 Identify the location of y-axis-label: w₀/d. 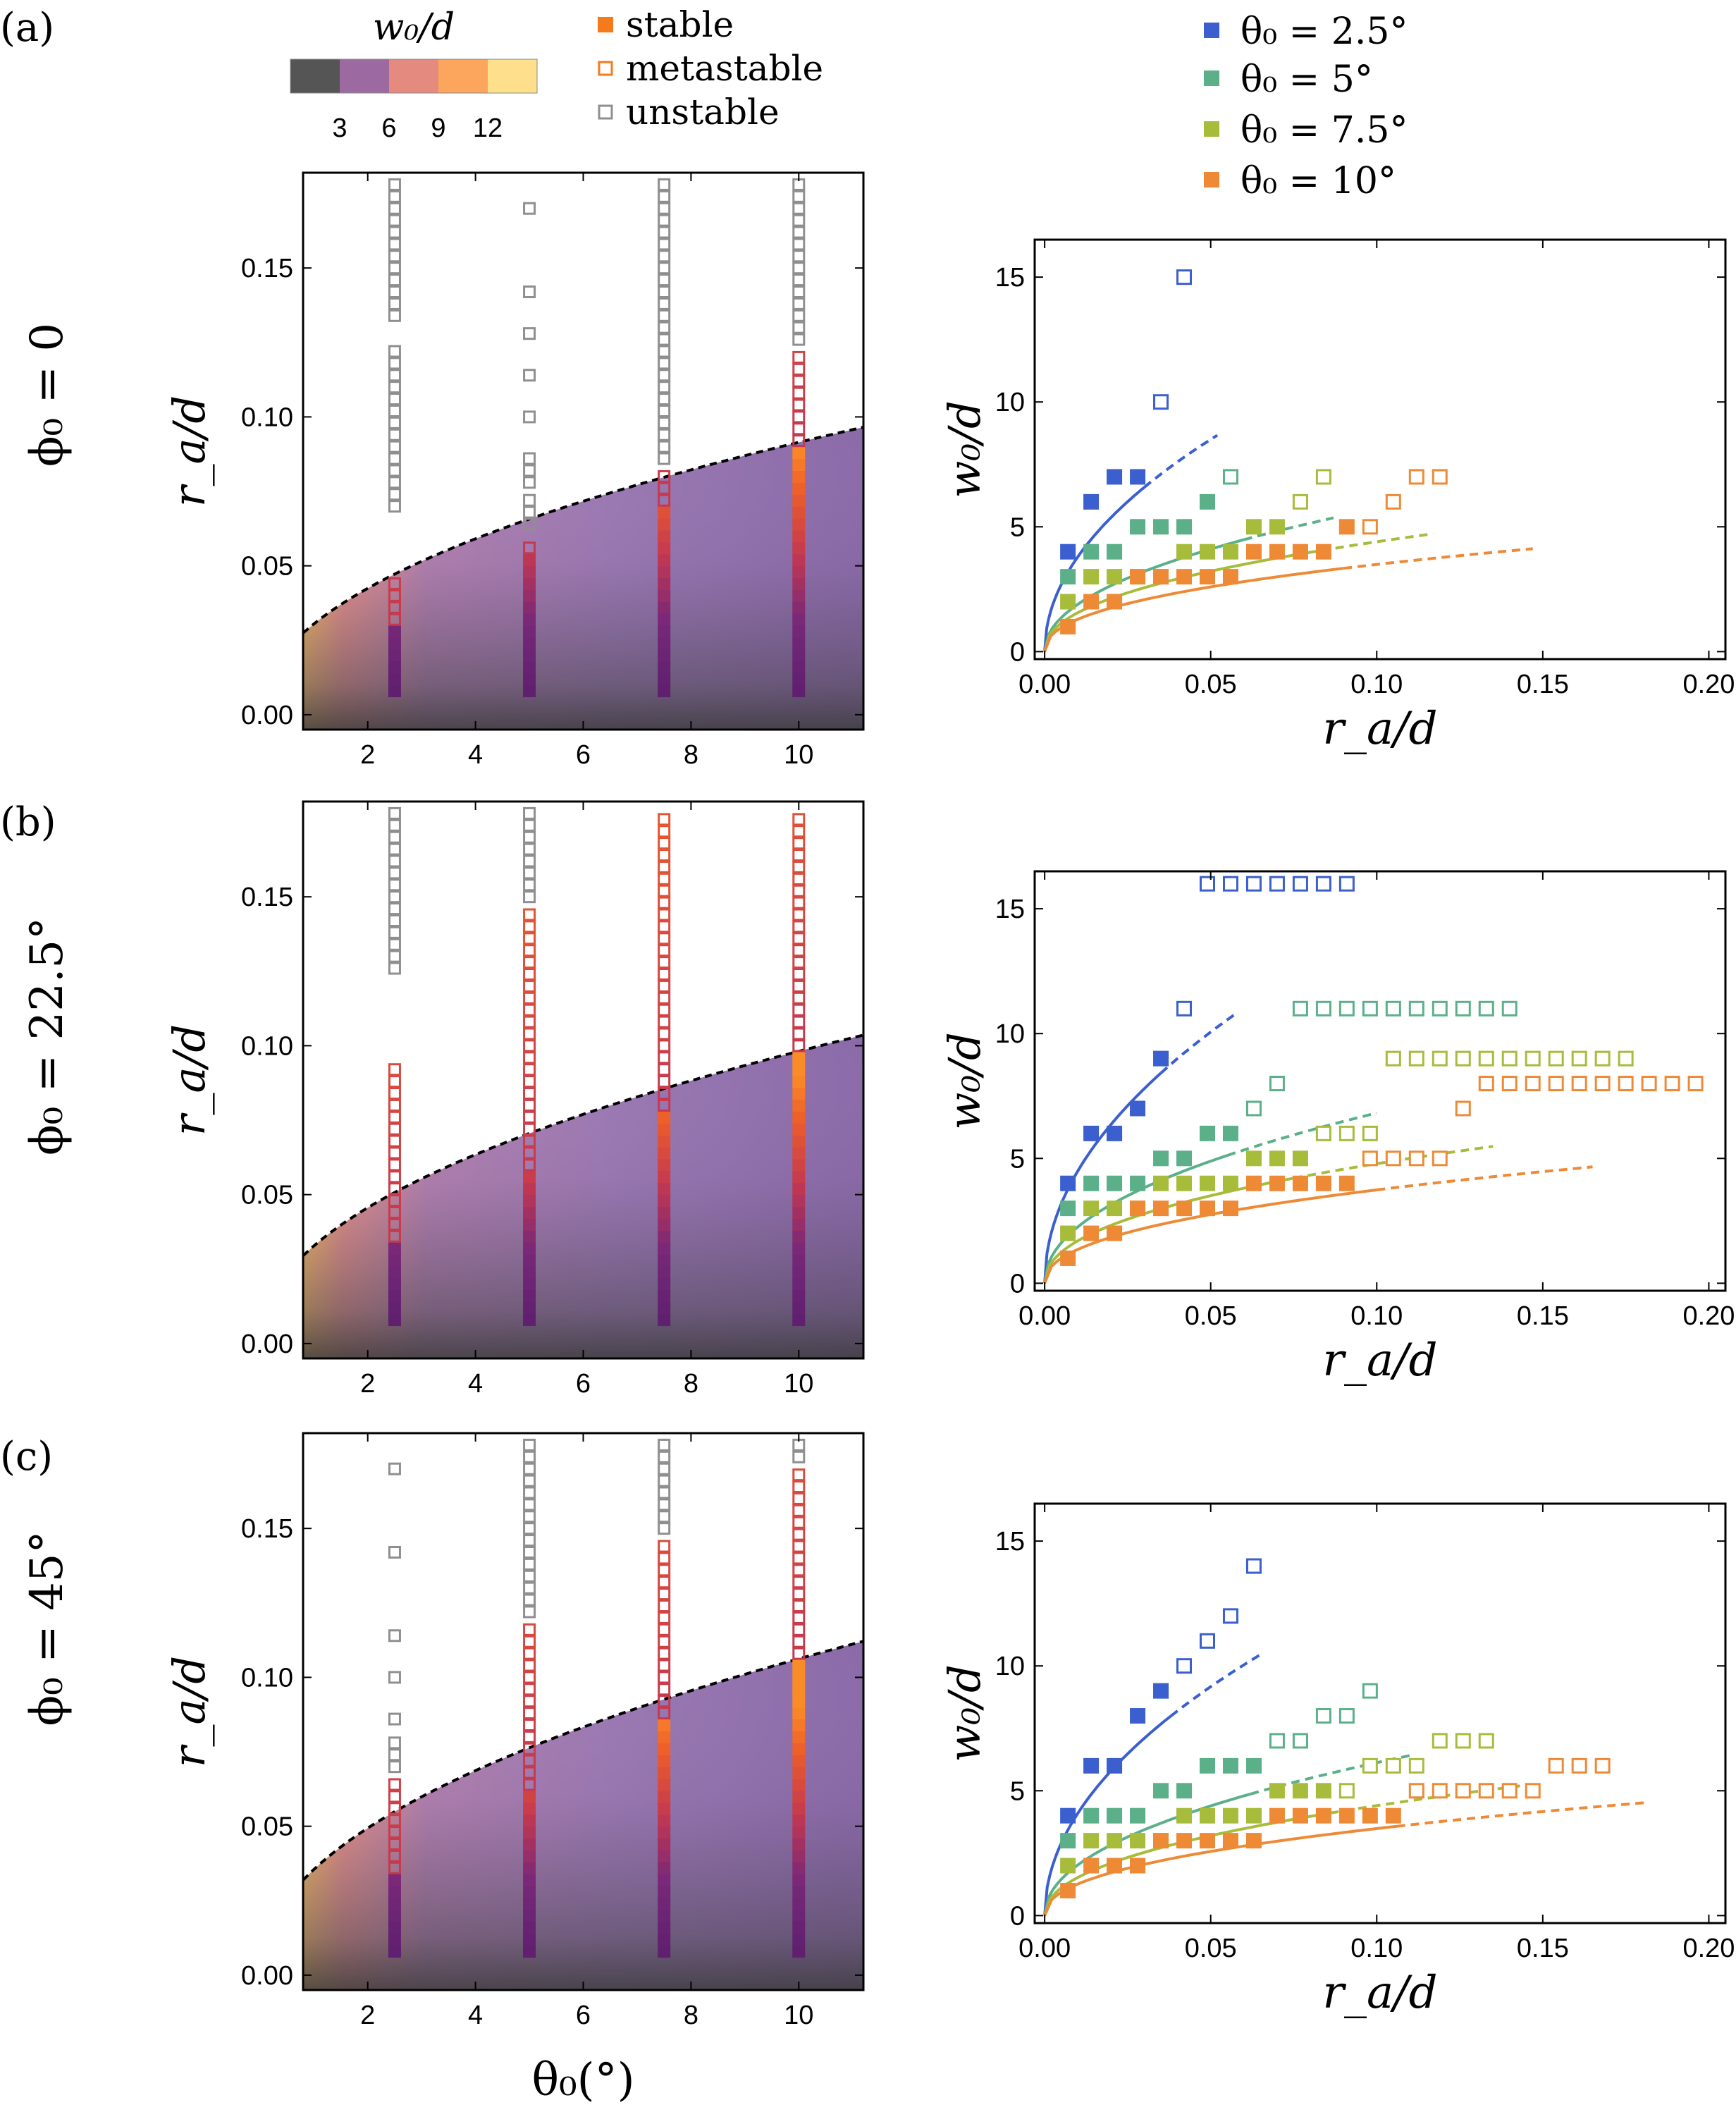
(965, 1713).